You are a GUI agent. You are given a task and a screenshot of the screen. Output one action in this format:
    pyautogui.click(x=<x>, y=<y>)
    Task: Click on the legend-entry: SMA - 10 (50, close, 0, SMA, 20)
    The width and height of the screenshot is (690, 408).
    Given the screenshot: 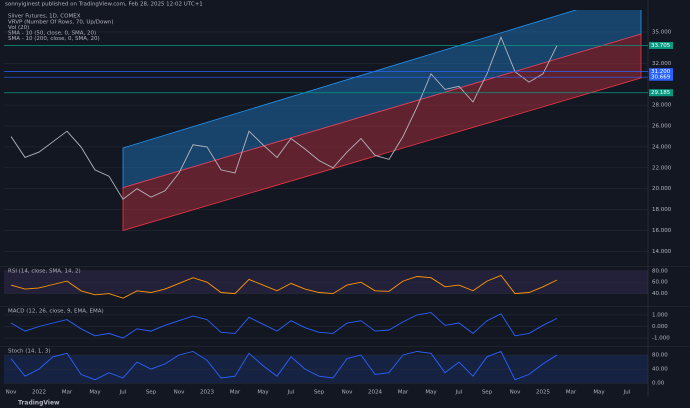 What is the action you would take?
    pyautogui.click(x=52, y=34)
    